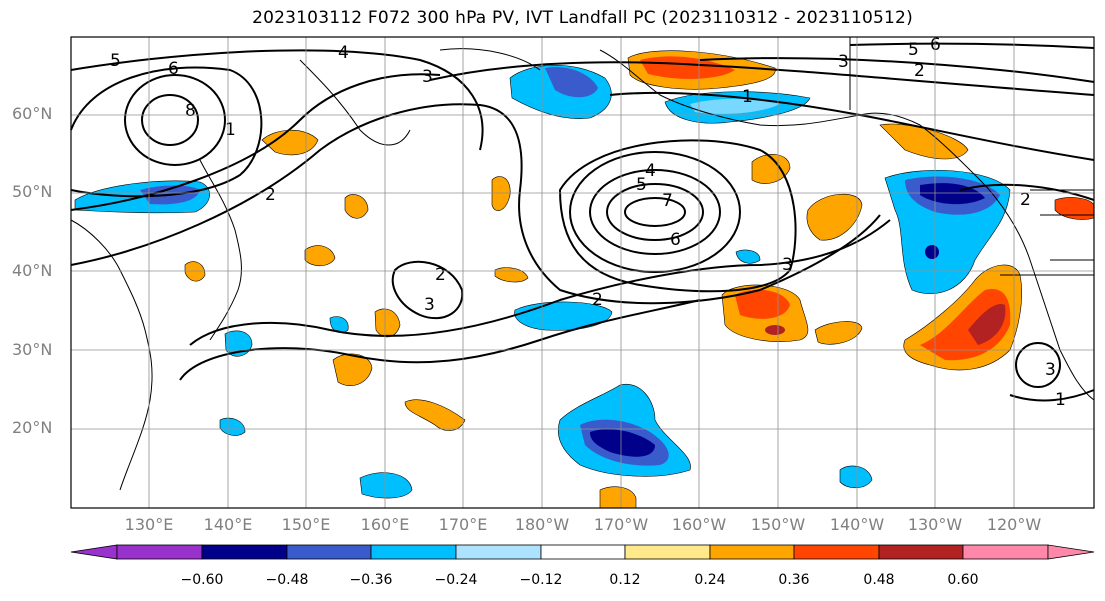 The image size is (1105, 601). Describe the element at coordinates (427, 77) in the screenshot. I see `contour-label-3a: 3` at that location.